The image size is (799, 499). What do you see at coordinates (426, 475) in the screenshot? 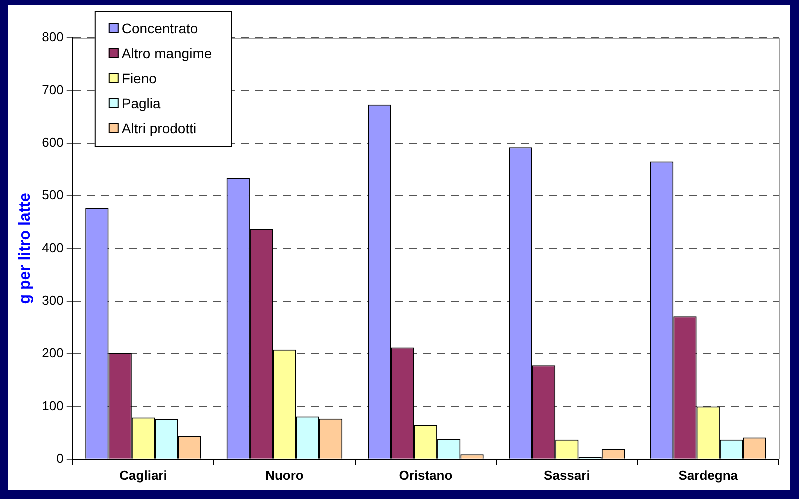
I see `x-tick-label: Oristano` at bounding box center [426, 475].